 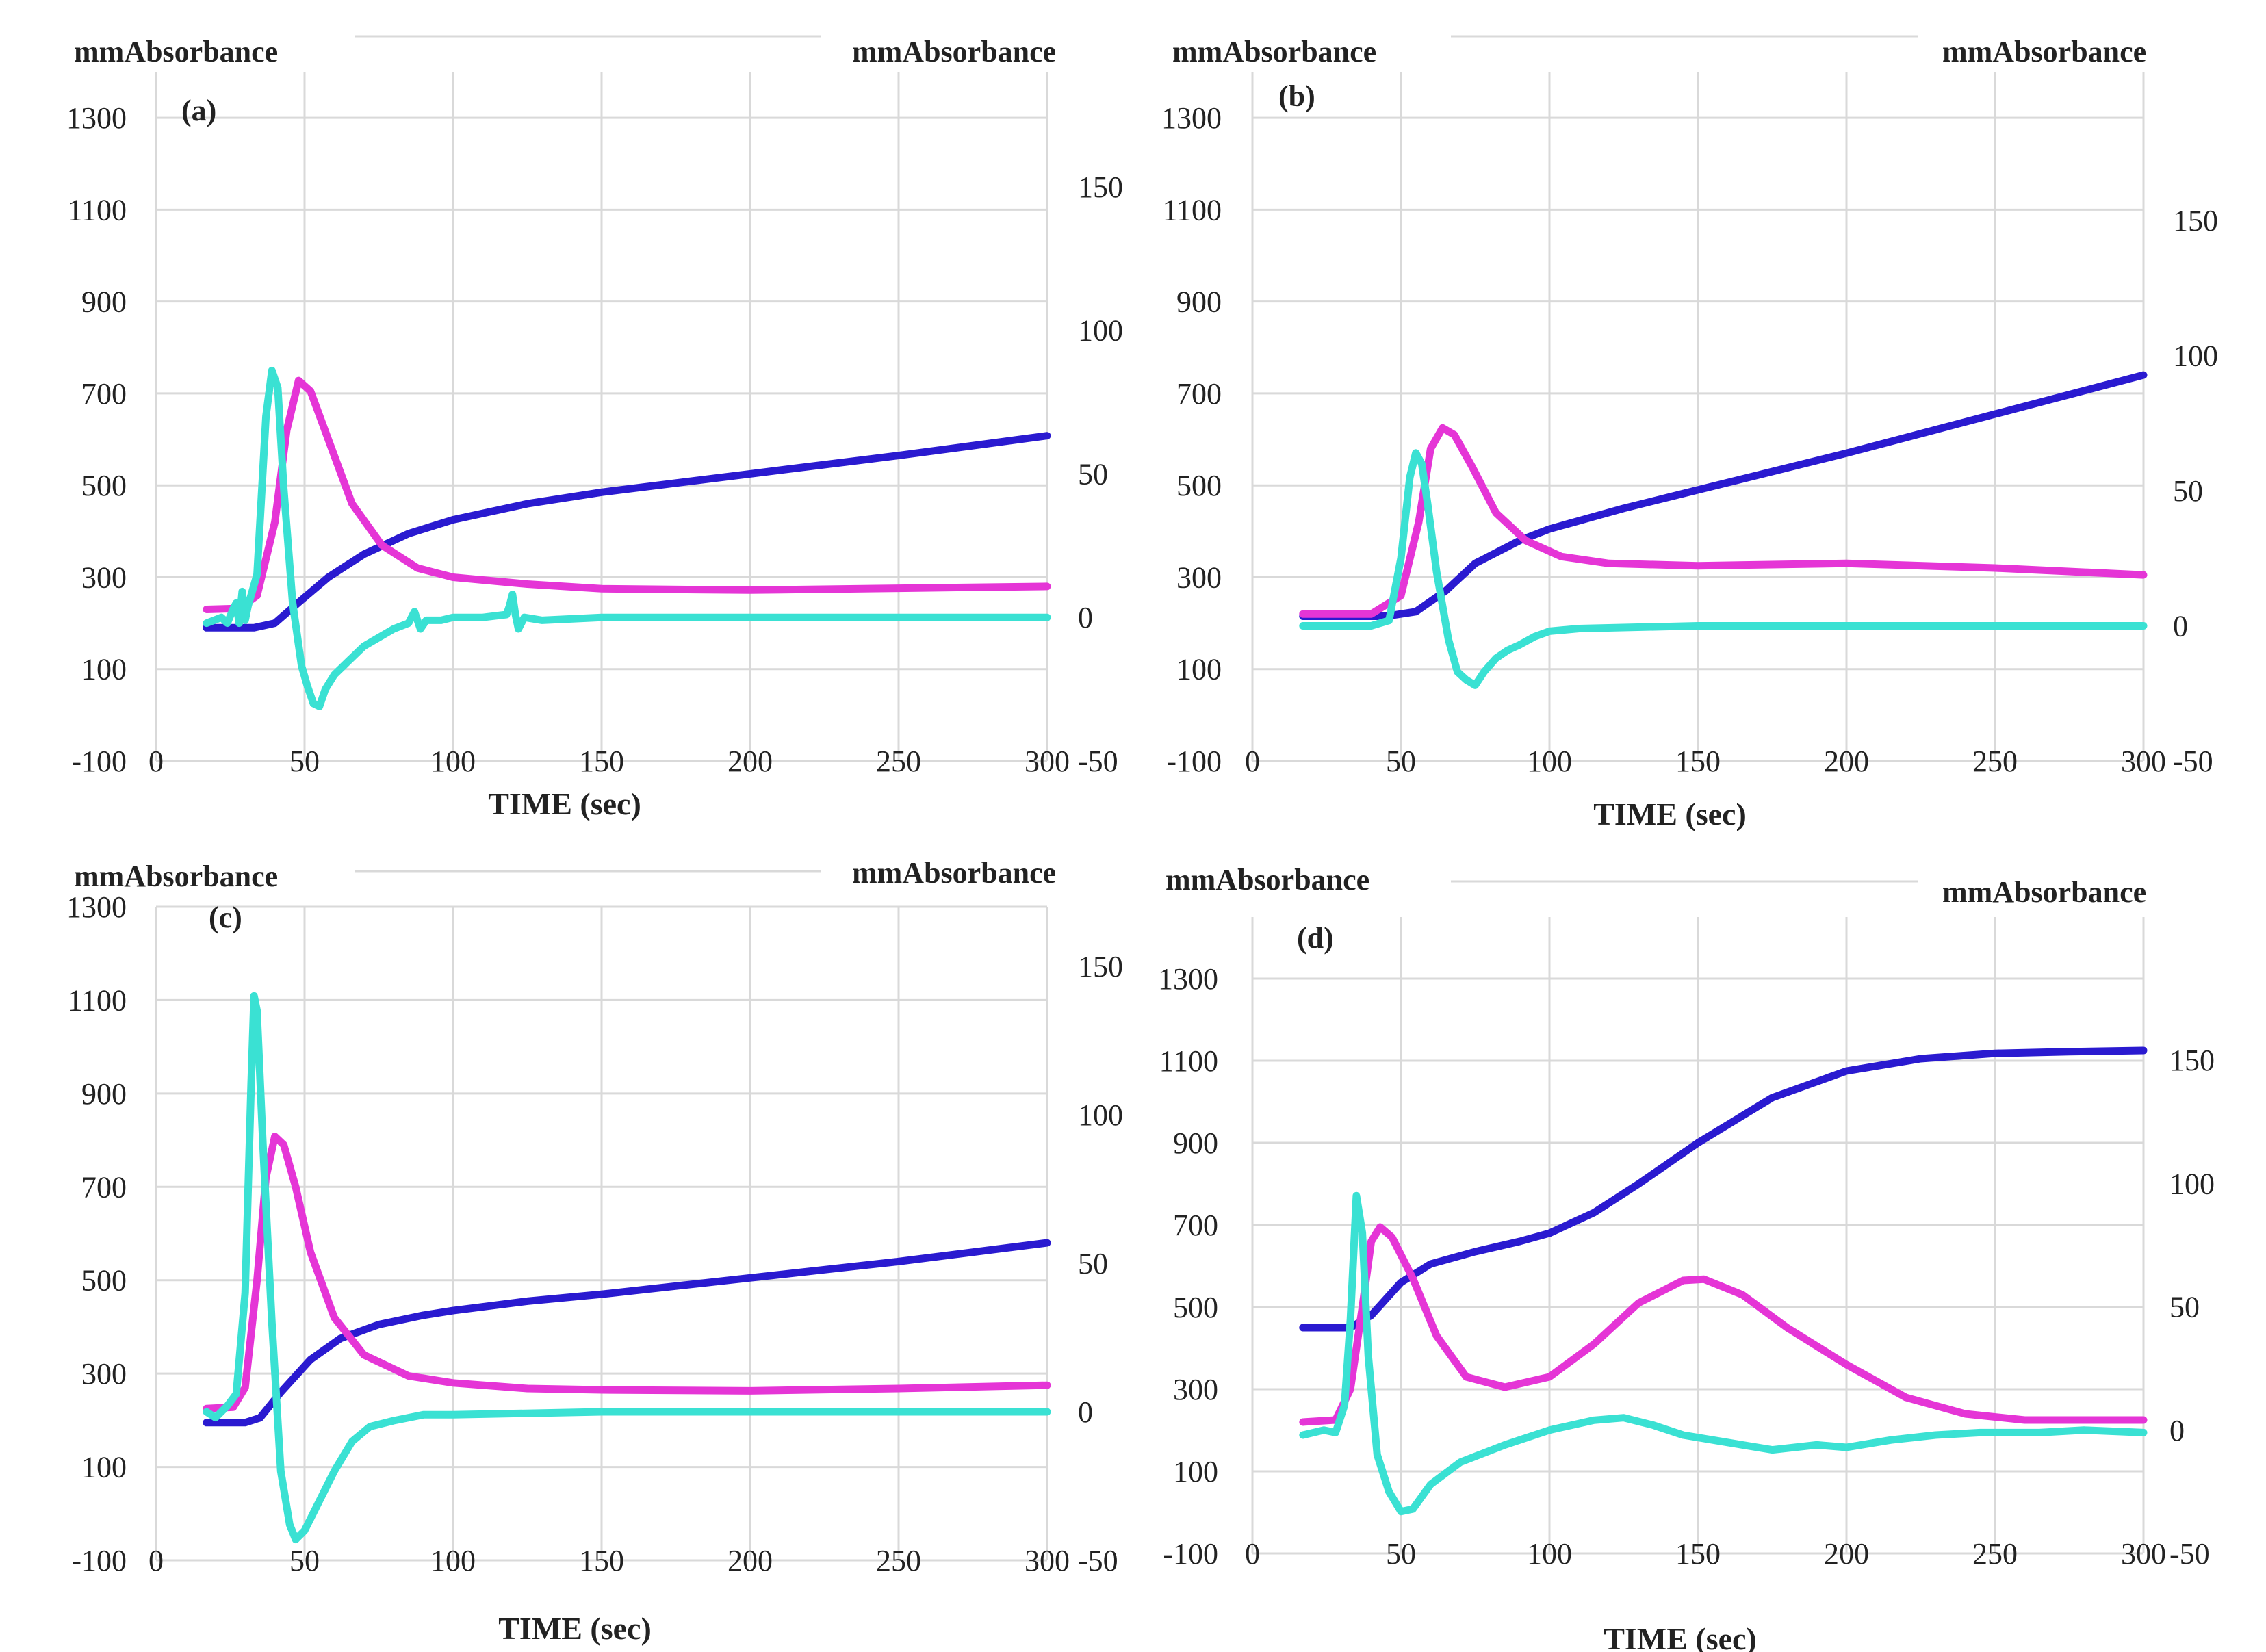 What do you see at coordinates (199, 111) in the screenshot?
I see `panel-label: (a)` at bounding box center [199, 111].